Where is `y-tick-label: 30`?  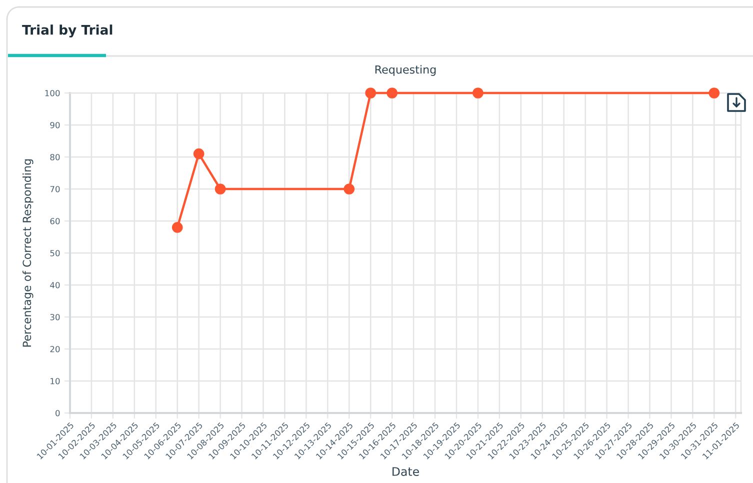
y-tick-label: 30 is located at coordinates (55, 317).